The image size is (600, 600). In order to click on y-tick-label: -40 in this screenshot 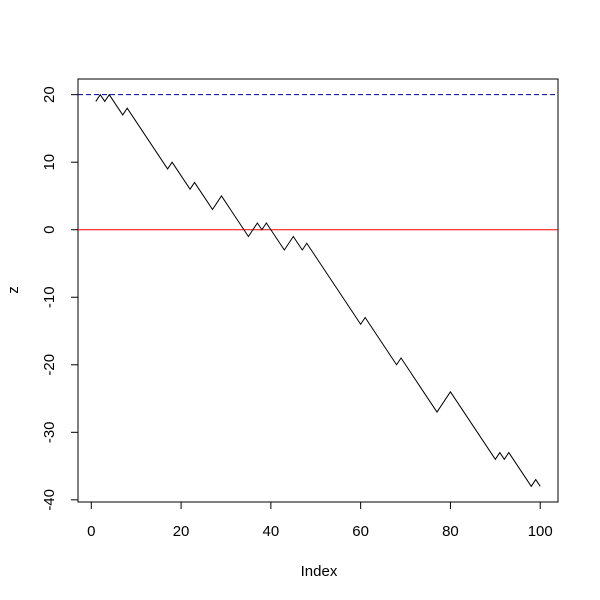, I will do `click(49, 500)`.